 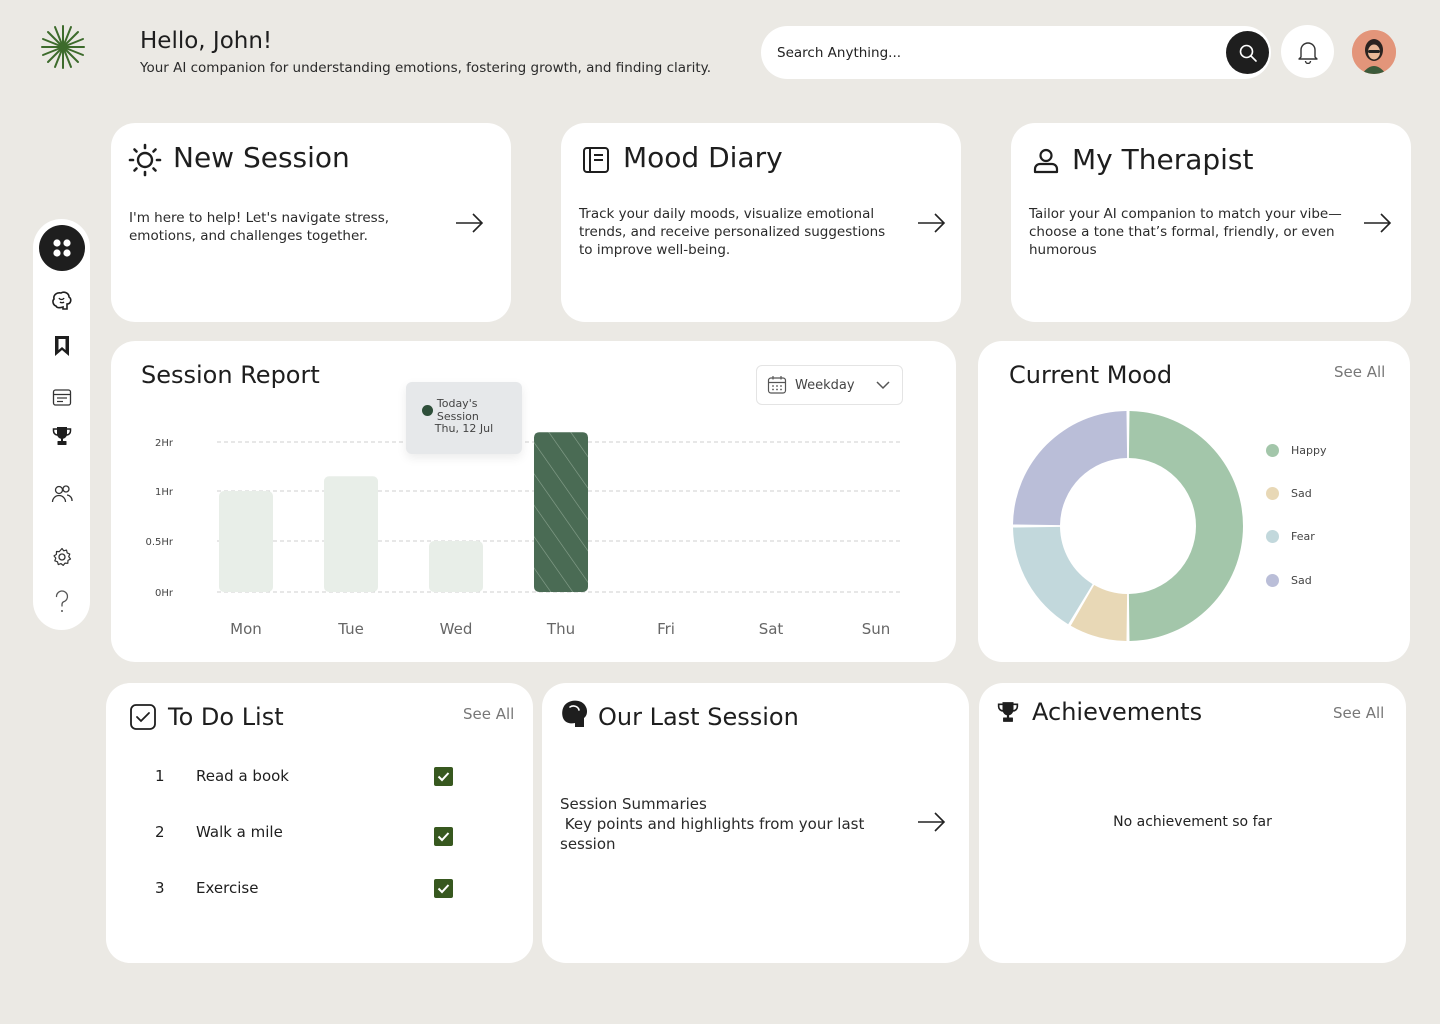 I want to click on todo-title: To Do List, so click(x=226, y=717).